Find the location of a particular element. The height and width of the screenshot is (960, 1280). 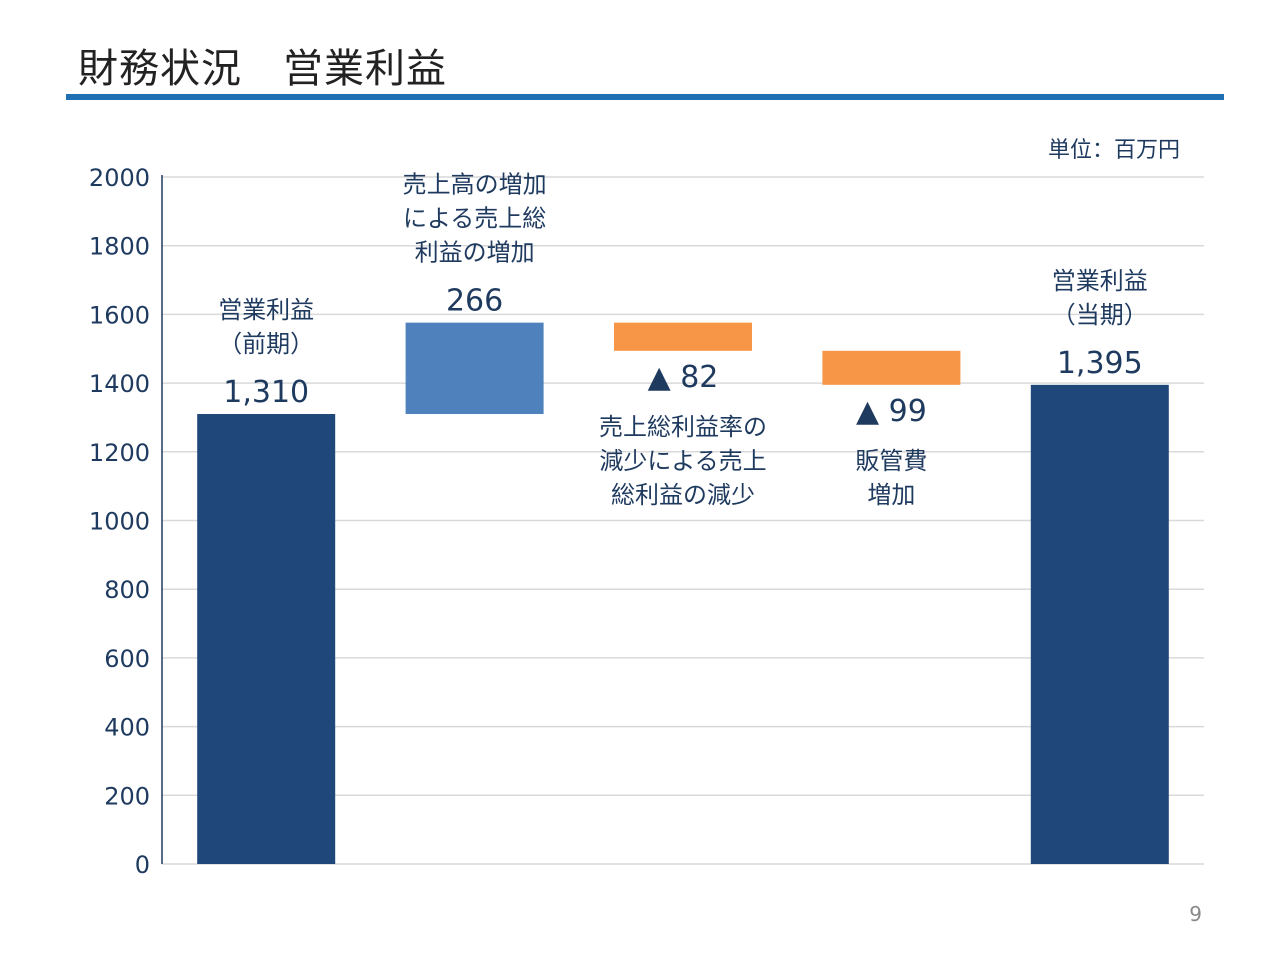

bar-value-label: ▲ 82 is located at coordinates (683, 377).